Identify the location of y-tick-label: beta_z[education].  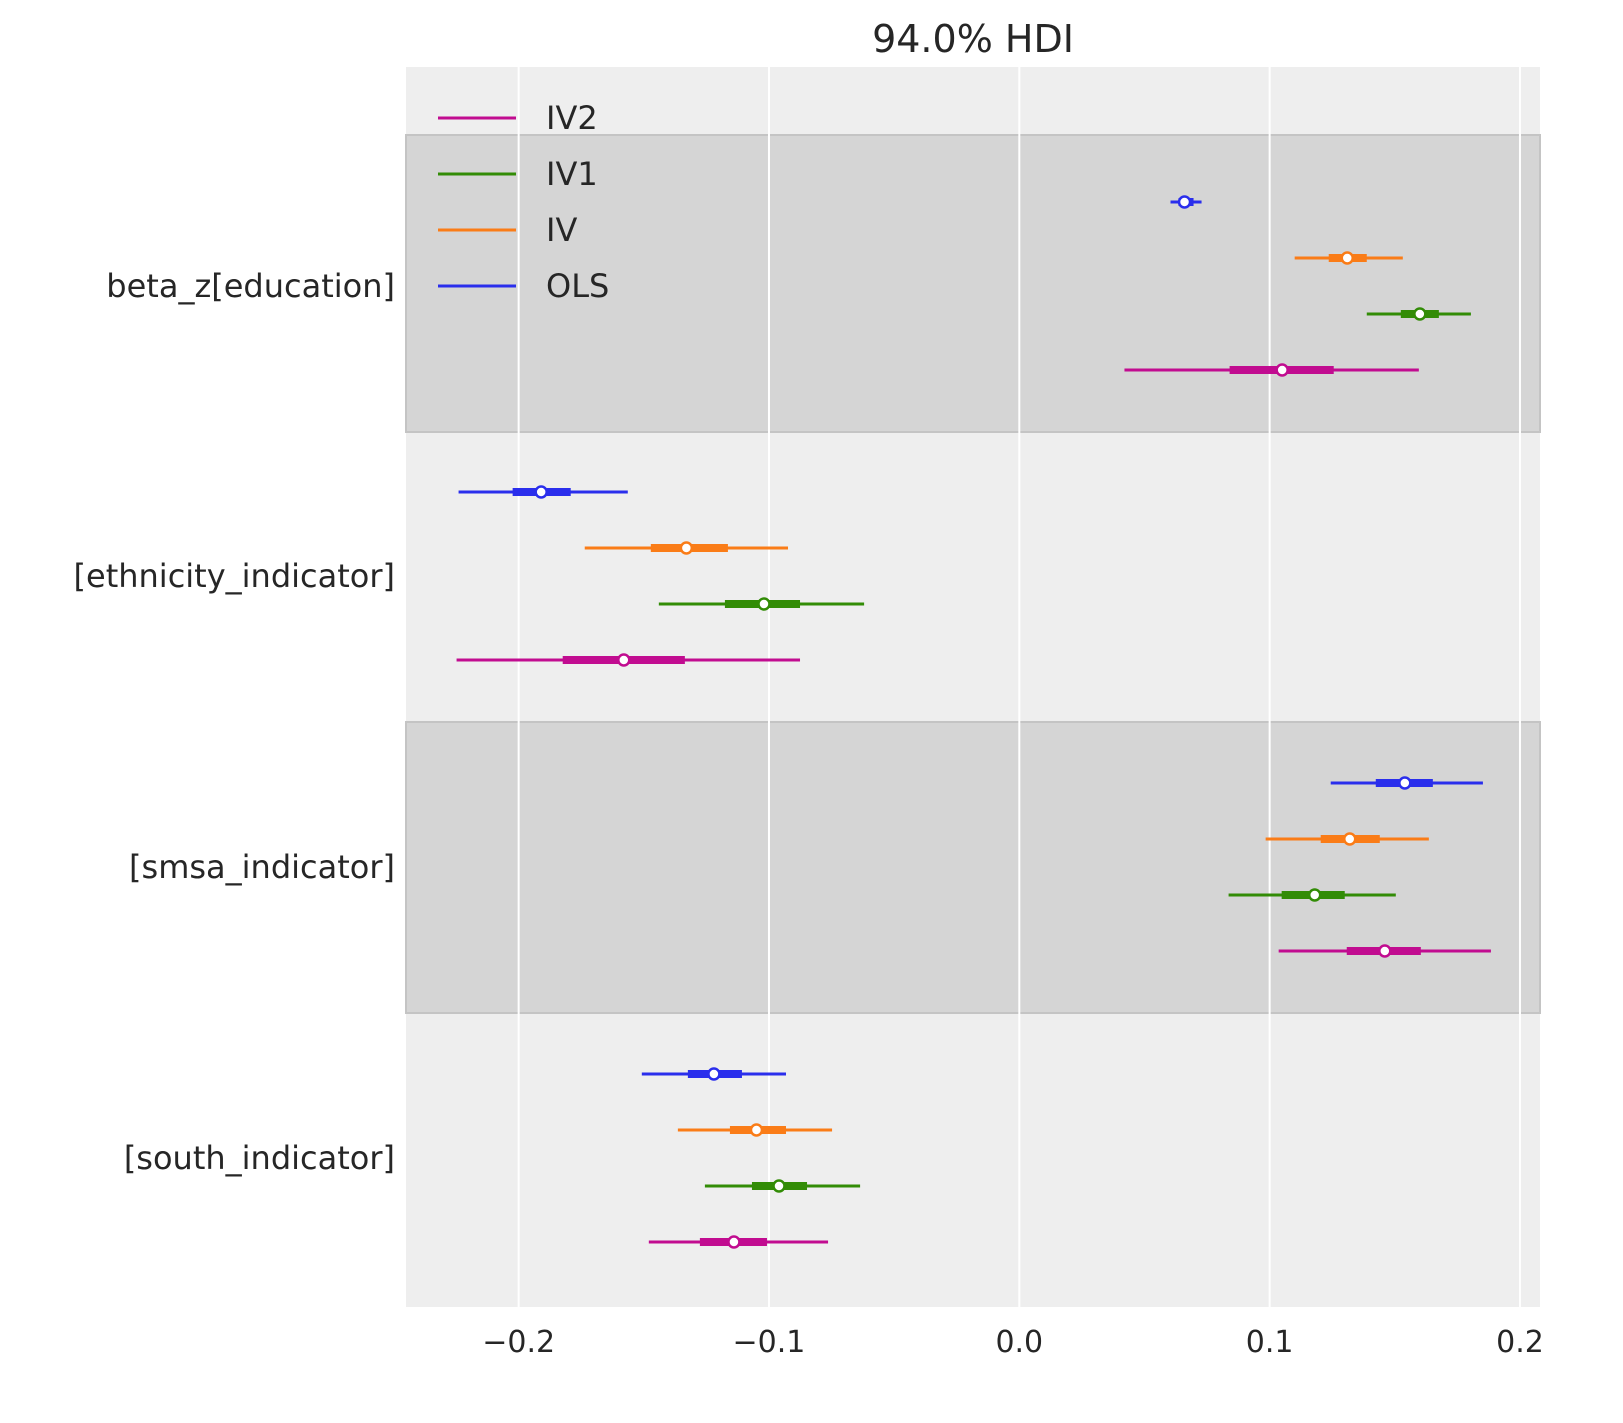
(250, 286).